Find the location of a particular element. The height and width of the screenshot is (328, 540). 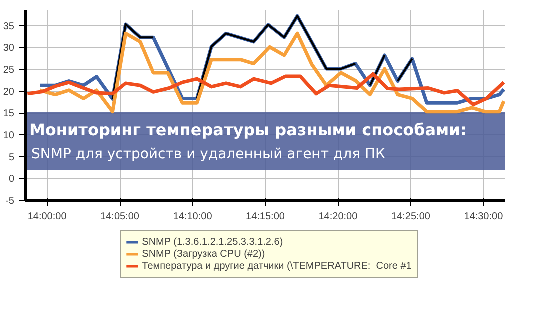

x-tick-label: 14:00:00 is located at coordinates (48, 217).